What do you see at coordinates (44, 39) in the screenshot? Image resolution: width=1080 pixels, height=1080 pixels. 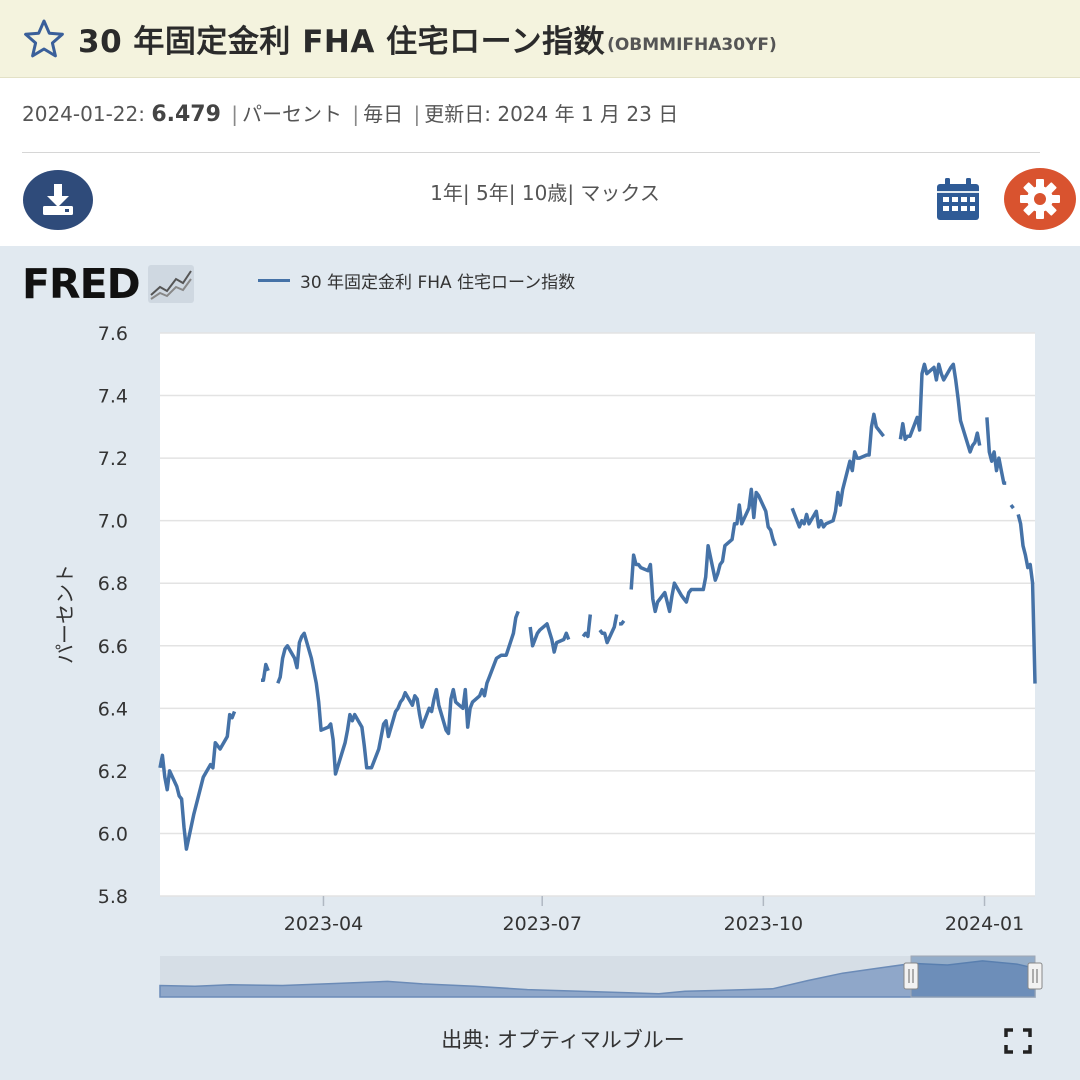 I see `star-outline-icon` at bounding box center [44, 39].